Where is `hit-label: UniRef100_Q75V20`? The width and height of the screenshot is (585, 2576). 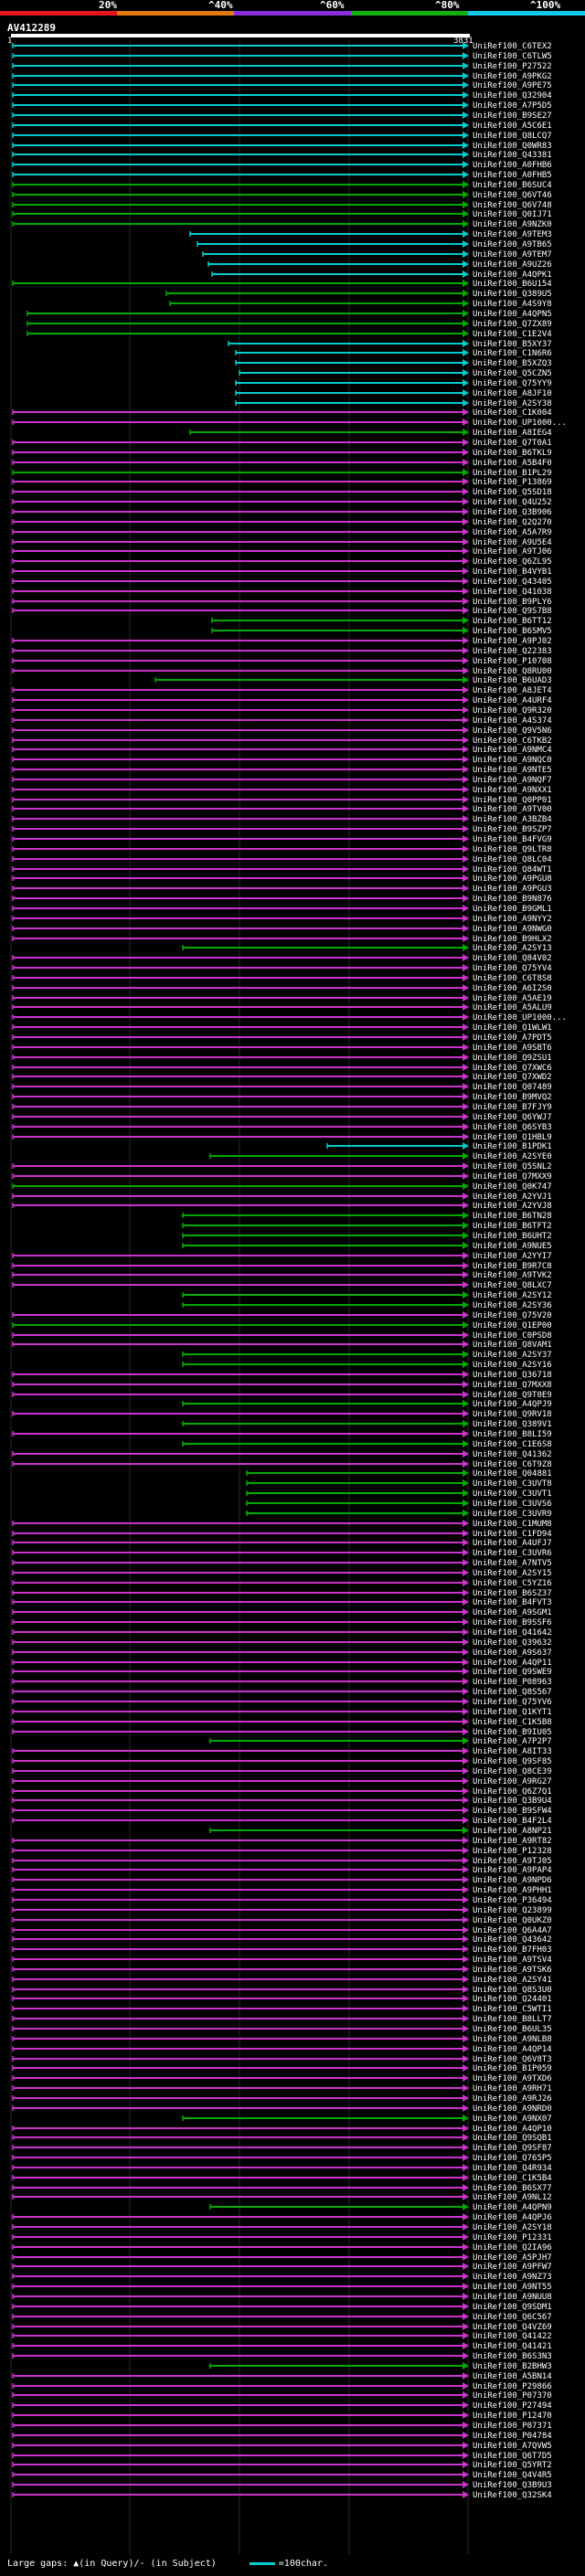 hit-label: UniRef100_Q75V20 is located at coordinates (512, 1315).